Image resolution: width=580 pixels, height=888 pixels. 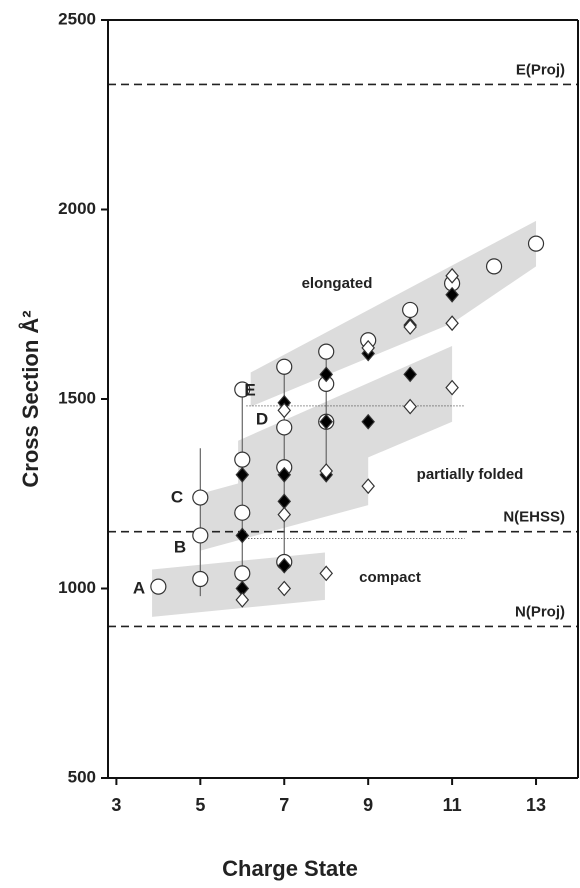 I want to click on x-tick-label: 5, so click(x=200, y=805).